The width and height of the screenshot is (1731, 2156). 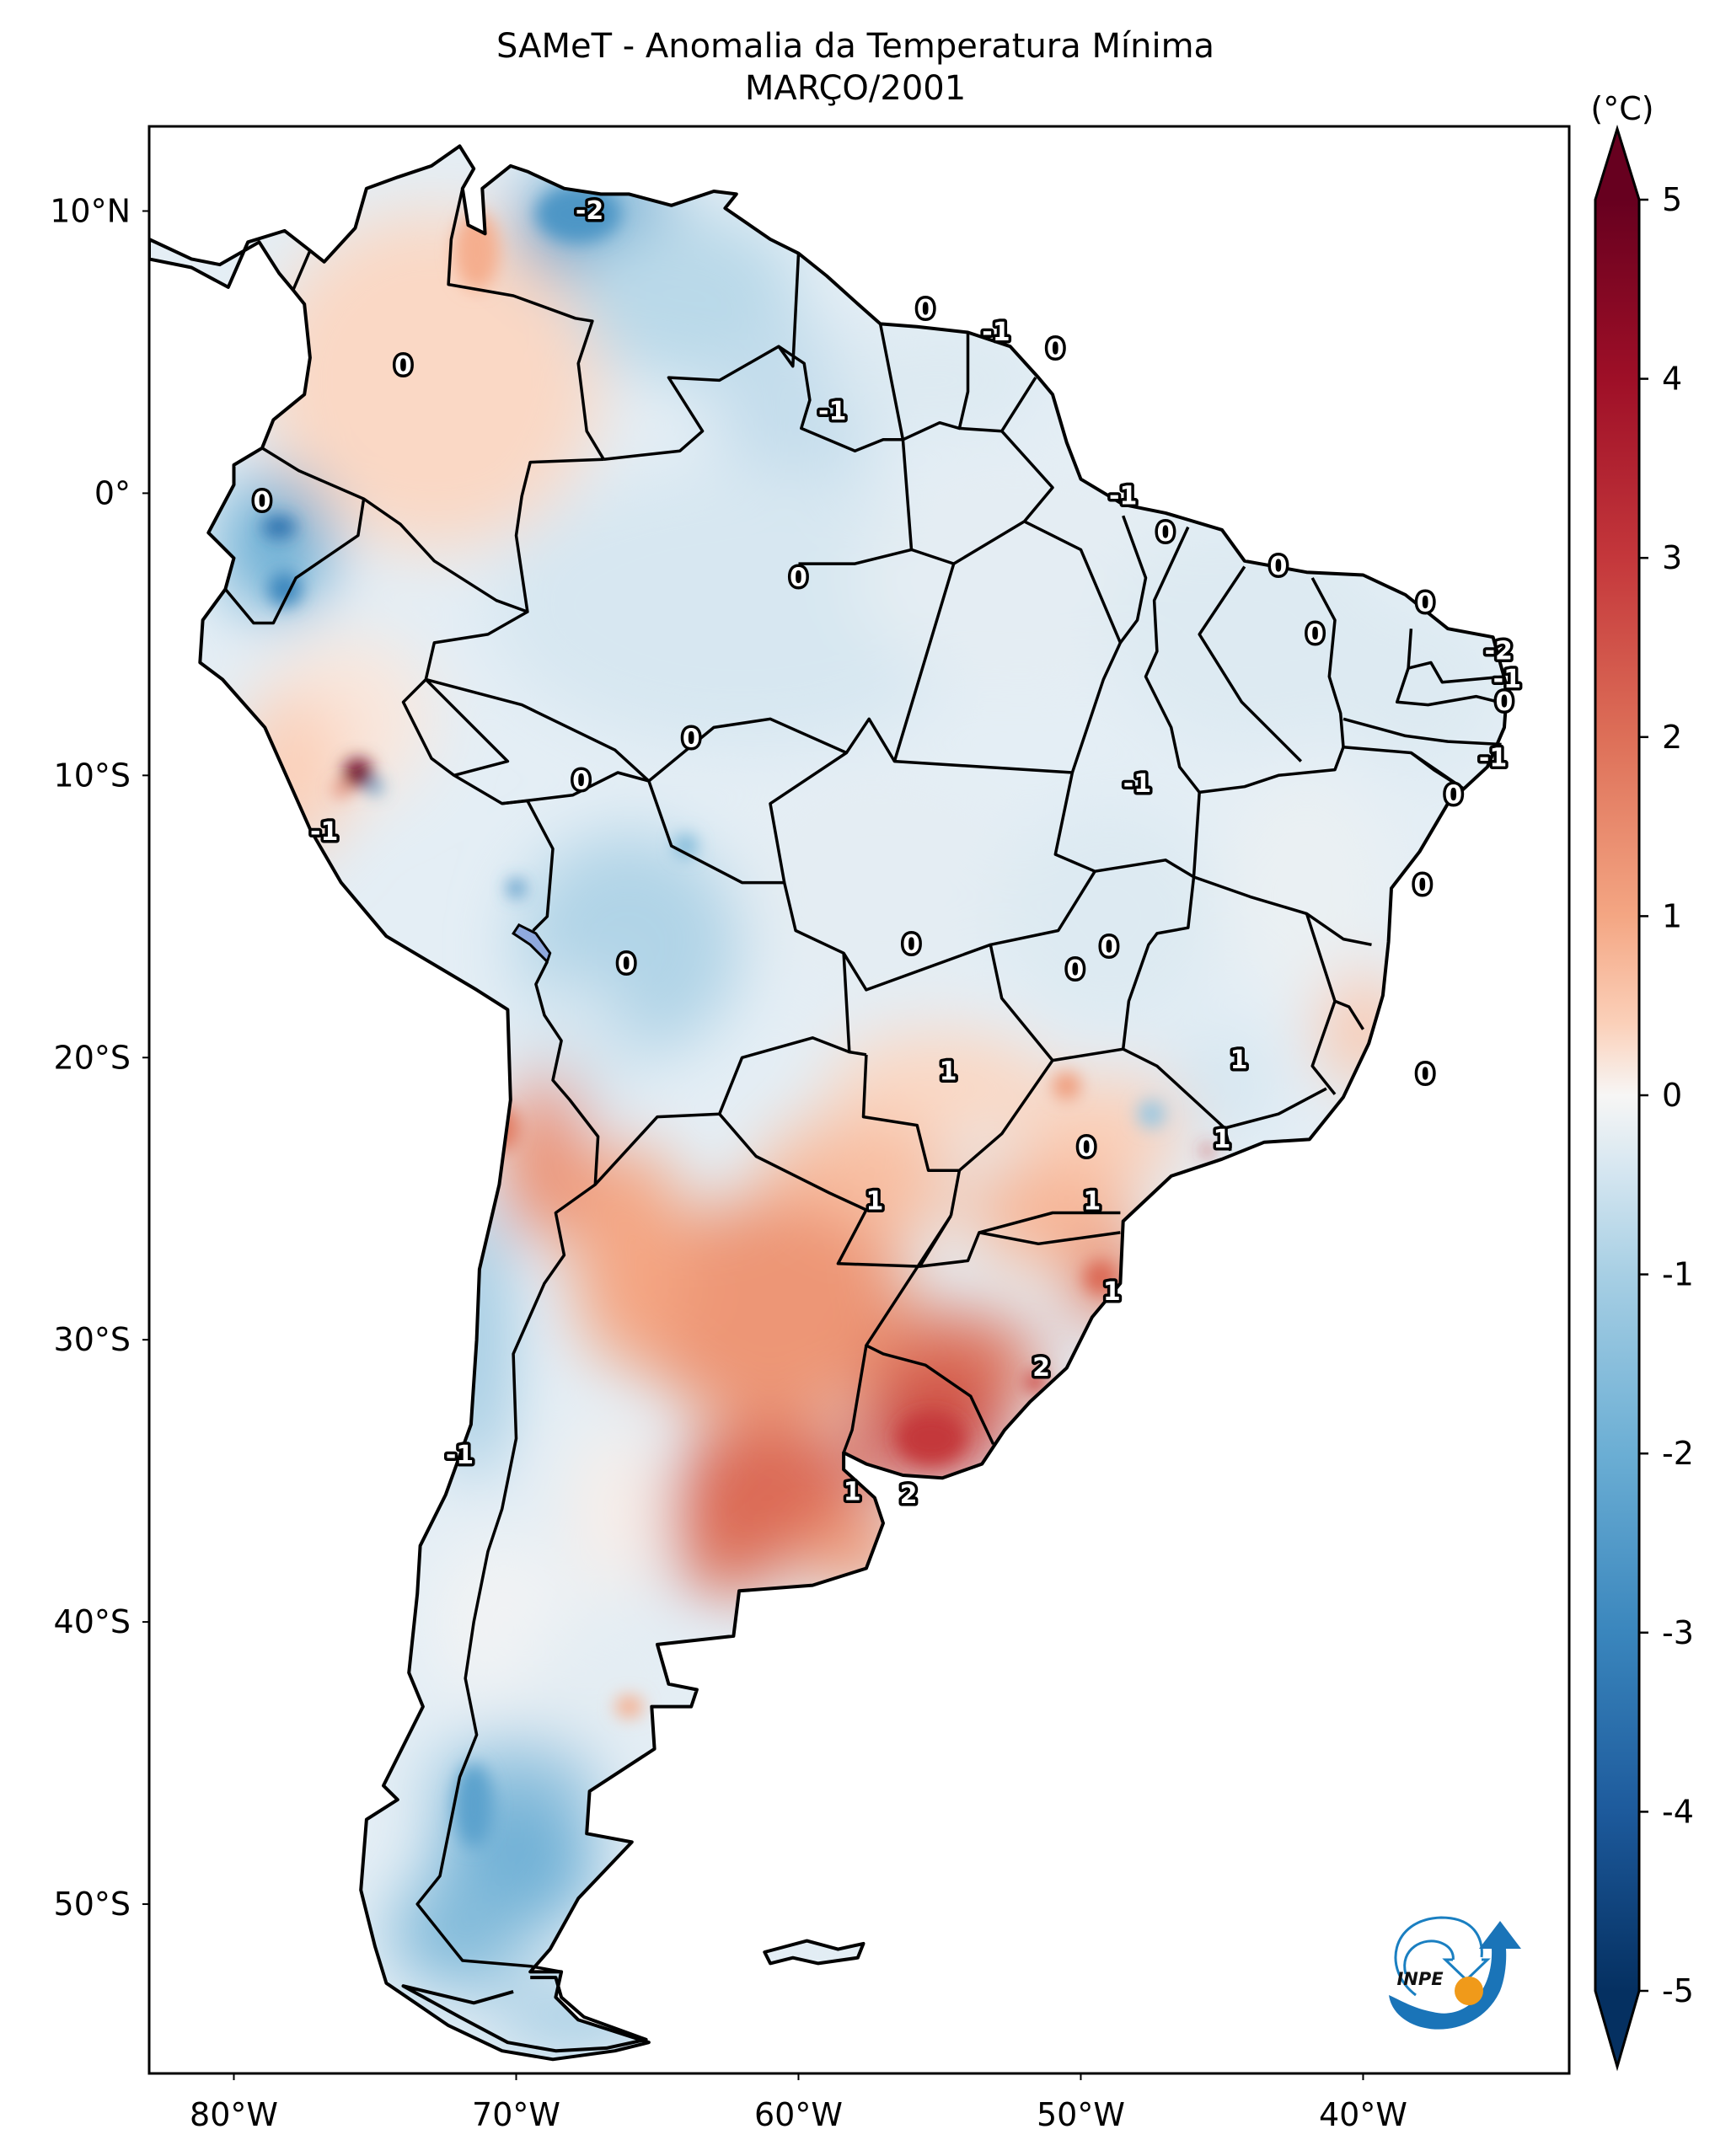 What do you see at coordinates (92, 775) in the screenshot?
I see `y-tick-label: 10°S` at bounding box center [92, 775].